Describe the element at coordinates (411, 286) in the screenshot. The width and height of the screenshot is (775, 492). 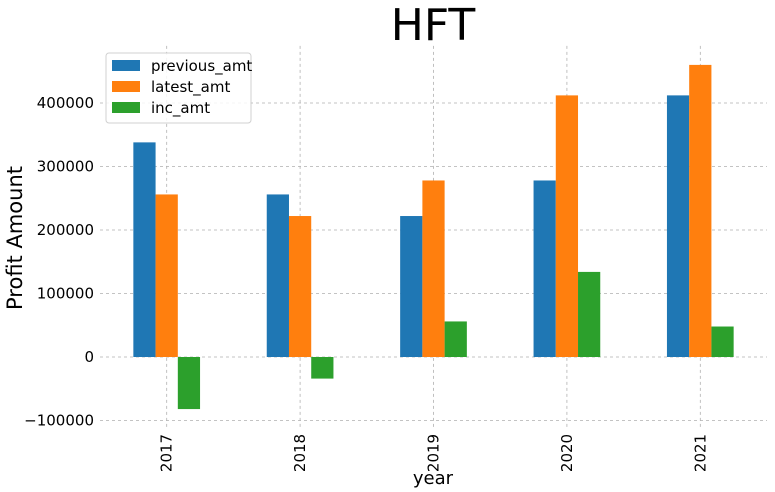
I see `bar-previous-amt-2019` at that location.